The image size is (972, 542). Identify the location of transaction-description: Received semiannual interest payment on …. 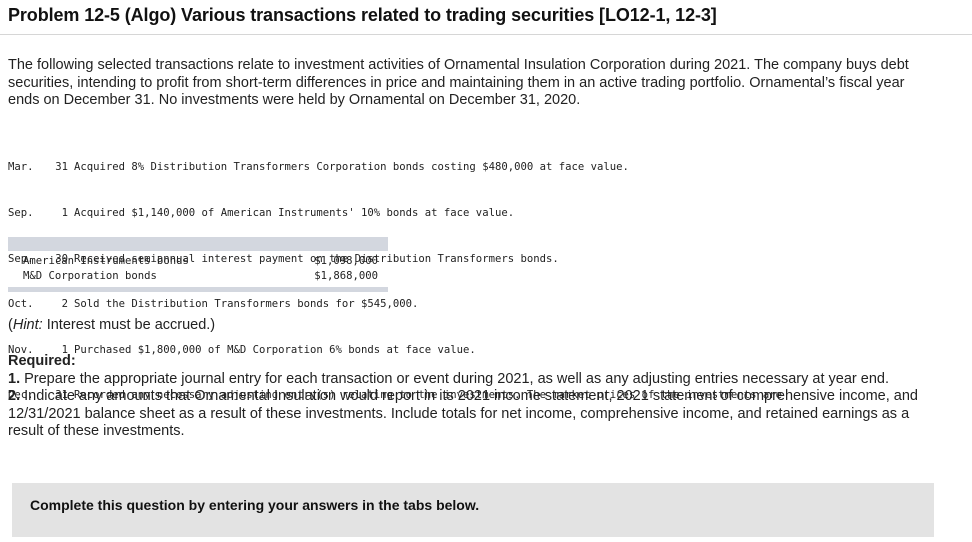
(316, 258).